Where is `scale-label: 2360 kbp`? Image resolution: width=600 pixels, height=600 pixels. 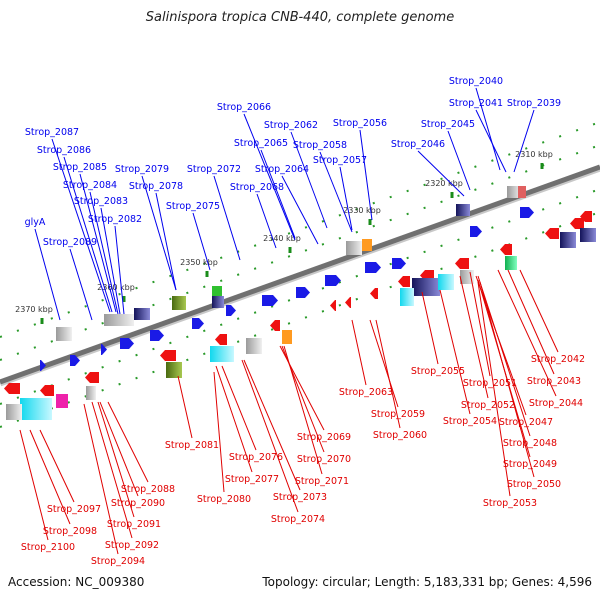
scale-label: 2360 kbp is located at coordinates (116, 287).